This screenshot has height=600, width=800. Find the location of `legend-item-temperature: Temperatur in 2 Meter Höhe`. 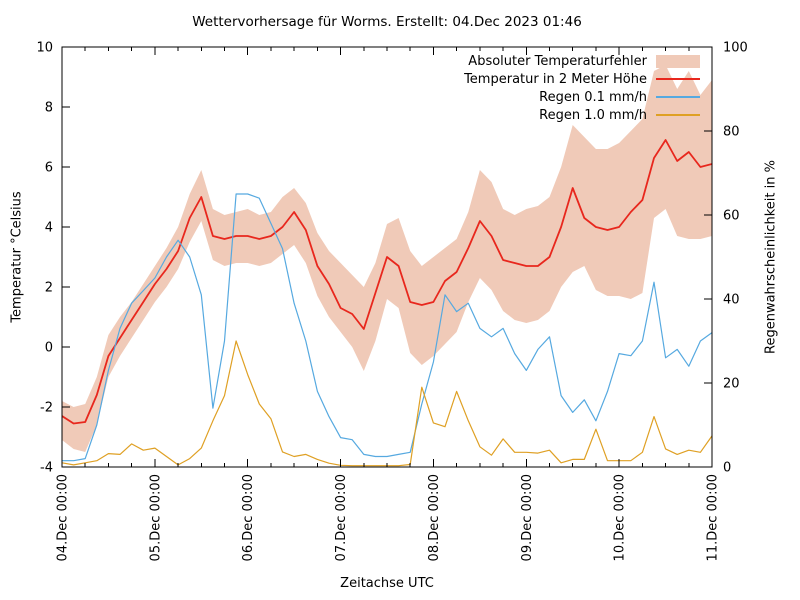

legend-item-temperature: Temperatur in 2 Meter Höhe is located at coordinates (582, 79).